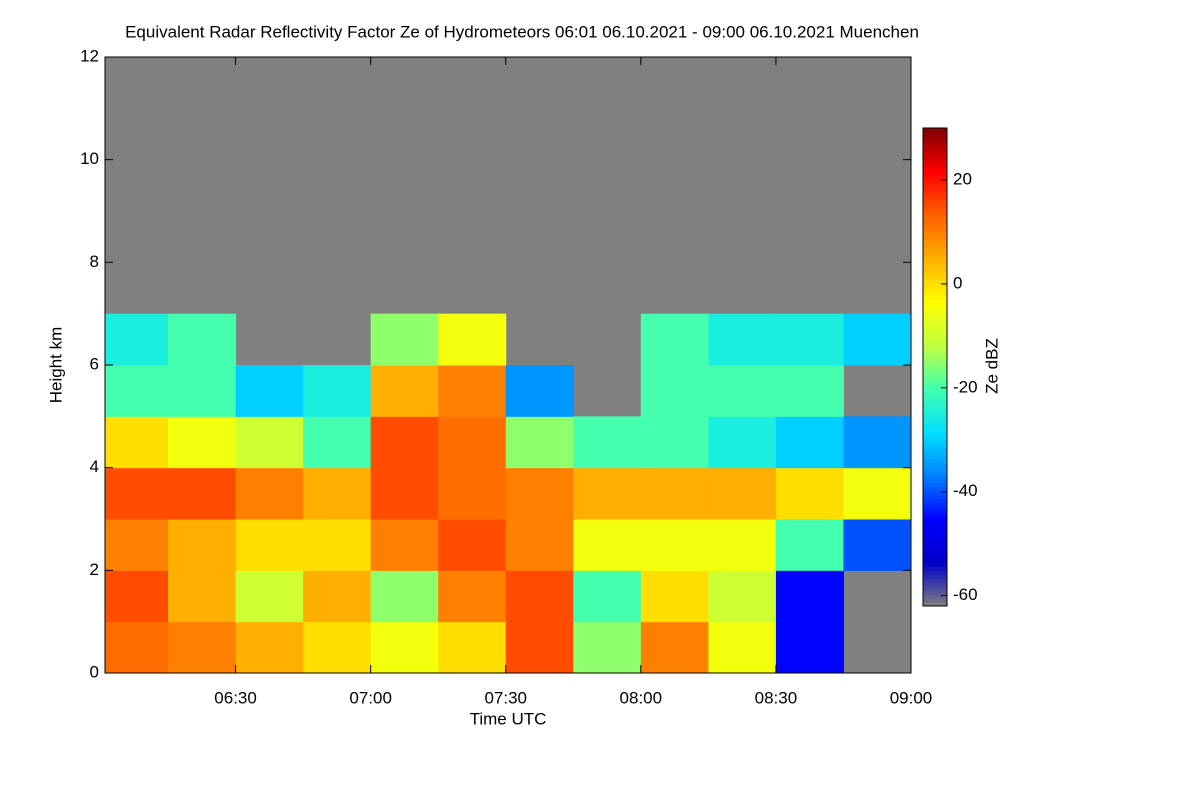 Image resolution: width=1200 pixels, height=800 pixels. Describe the element at coordinates (55, 365) in the screenshot. I see `y-axis-label: Height km` at that location.